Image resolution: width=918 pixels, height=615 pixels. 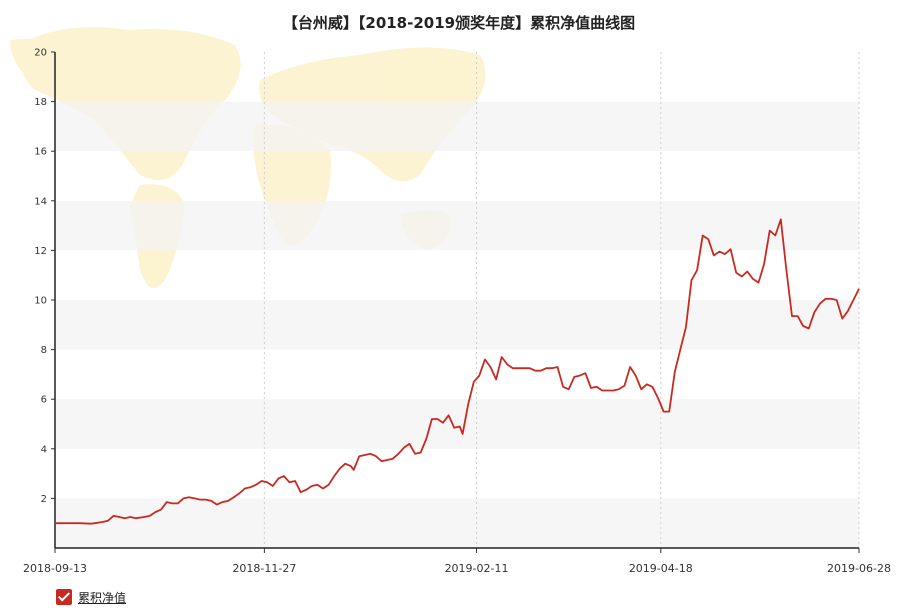 What do you see at coordinates (55, 568) in the screenshot?
I see `x-tick-label: 2018-09-13` at bounding box center [55, 568].